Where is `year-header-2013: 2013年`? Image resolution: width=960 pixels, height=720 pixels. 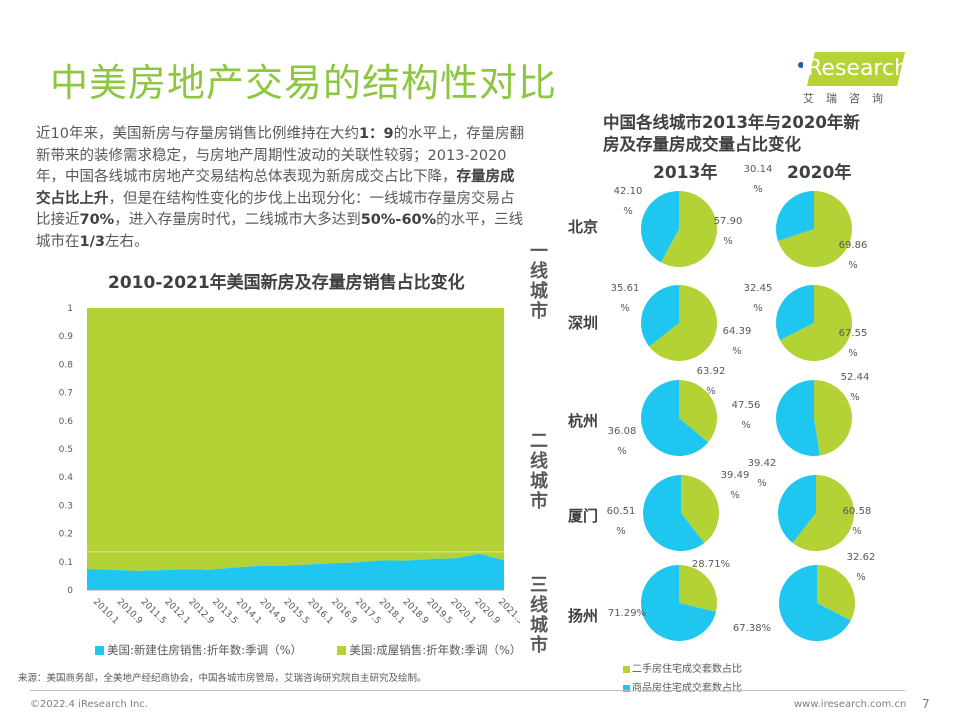
year-header-2013: 2013年 is located at coordinates (685, 173).